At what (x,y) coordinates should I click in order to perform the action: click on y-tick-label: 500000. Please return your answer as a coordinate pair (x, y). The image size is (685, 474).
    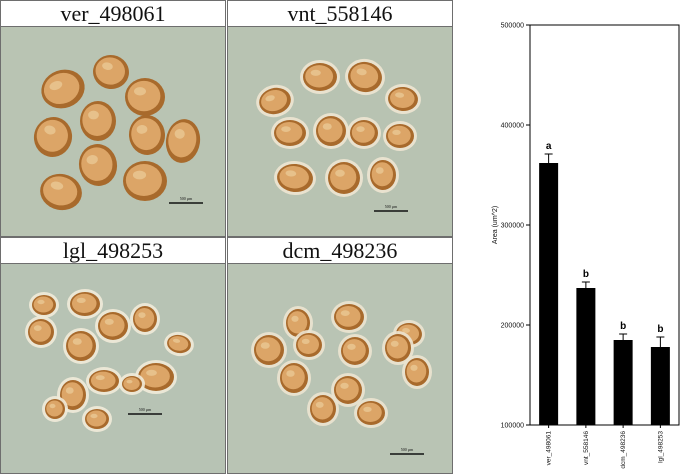
    Looking at the image, I should click on (512, 26).